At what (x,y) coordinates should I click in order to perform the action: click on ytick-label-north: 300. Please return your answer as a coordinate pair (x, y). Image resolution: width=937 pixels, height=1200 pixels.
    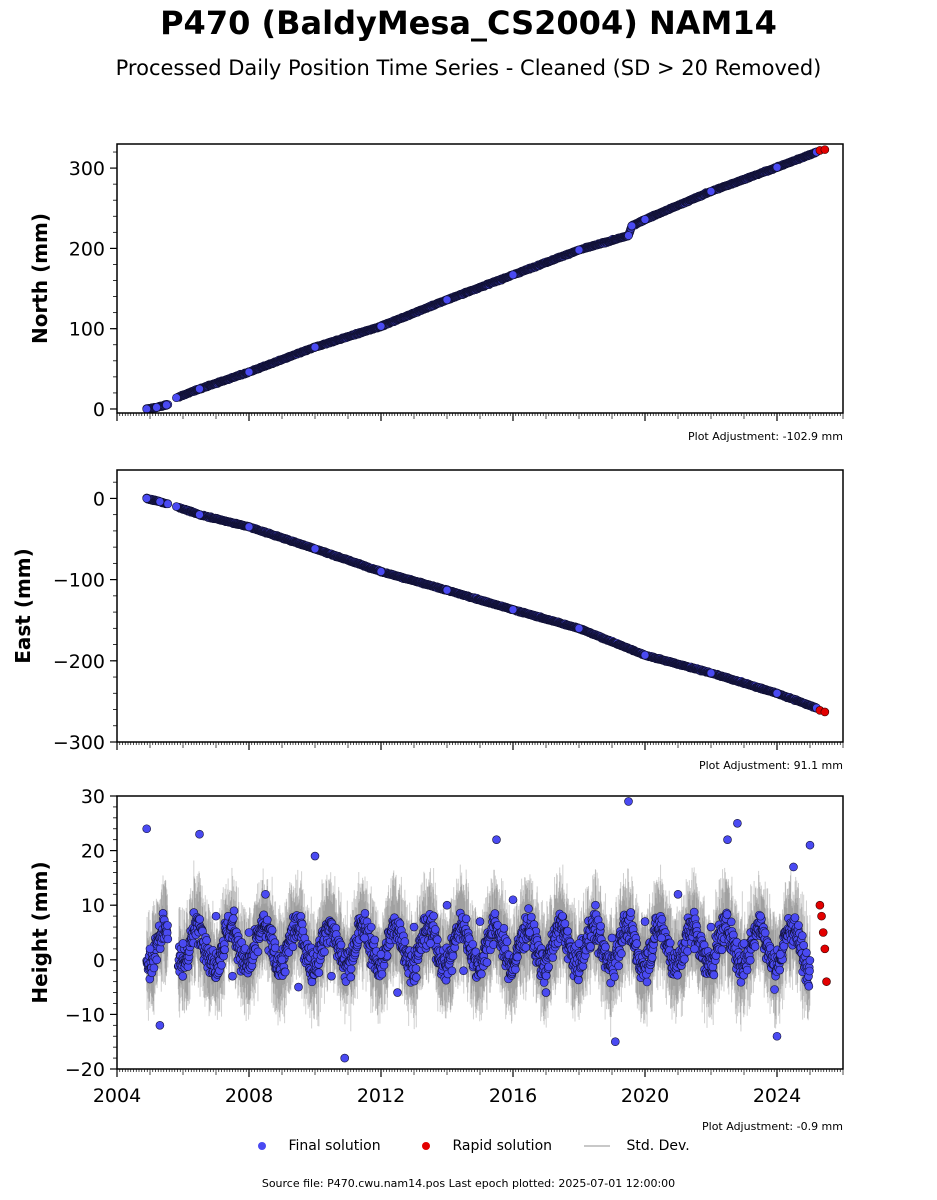
    Looking at the image, I should click on (87, 169).